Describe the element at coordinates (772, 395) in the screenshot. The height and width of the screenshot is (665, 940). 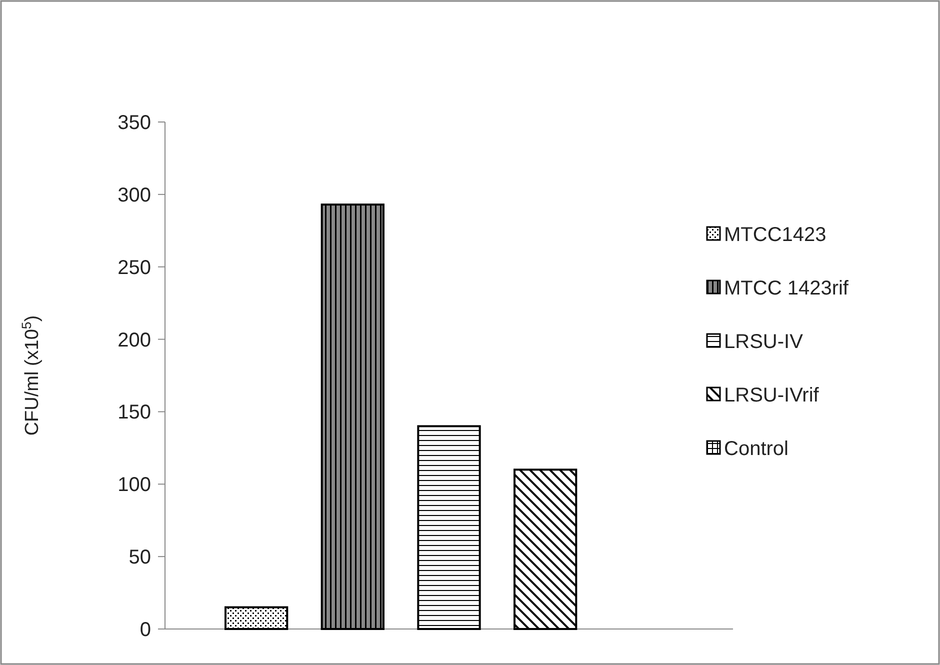
I see `legend-label: LRSU-IVrif` at that location.